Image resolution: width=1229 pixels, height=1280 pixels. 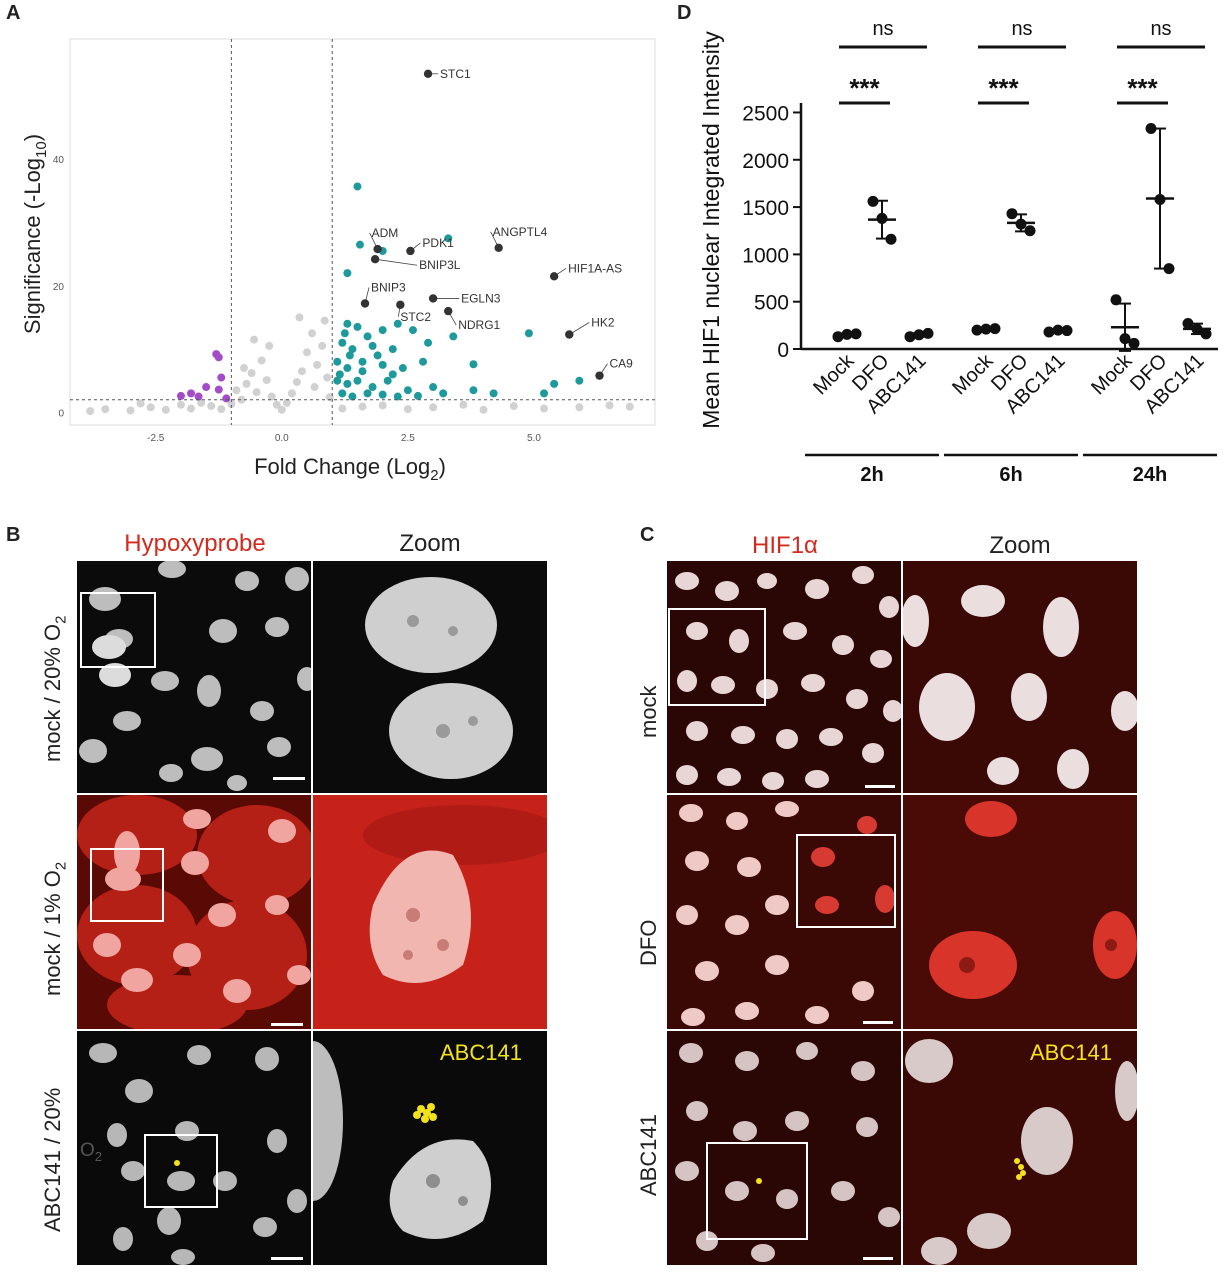 What do you see at coordinates (481, 1052) in the screenshot?
I see `panel-b-abc141-overlay-label: ABC141` at bounding box center [481, 1052].